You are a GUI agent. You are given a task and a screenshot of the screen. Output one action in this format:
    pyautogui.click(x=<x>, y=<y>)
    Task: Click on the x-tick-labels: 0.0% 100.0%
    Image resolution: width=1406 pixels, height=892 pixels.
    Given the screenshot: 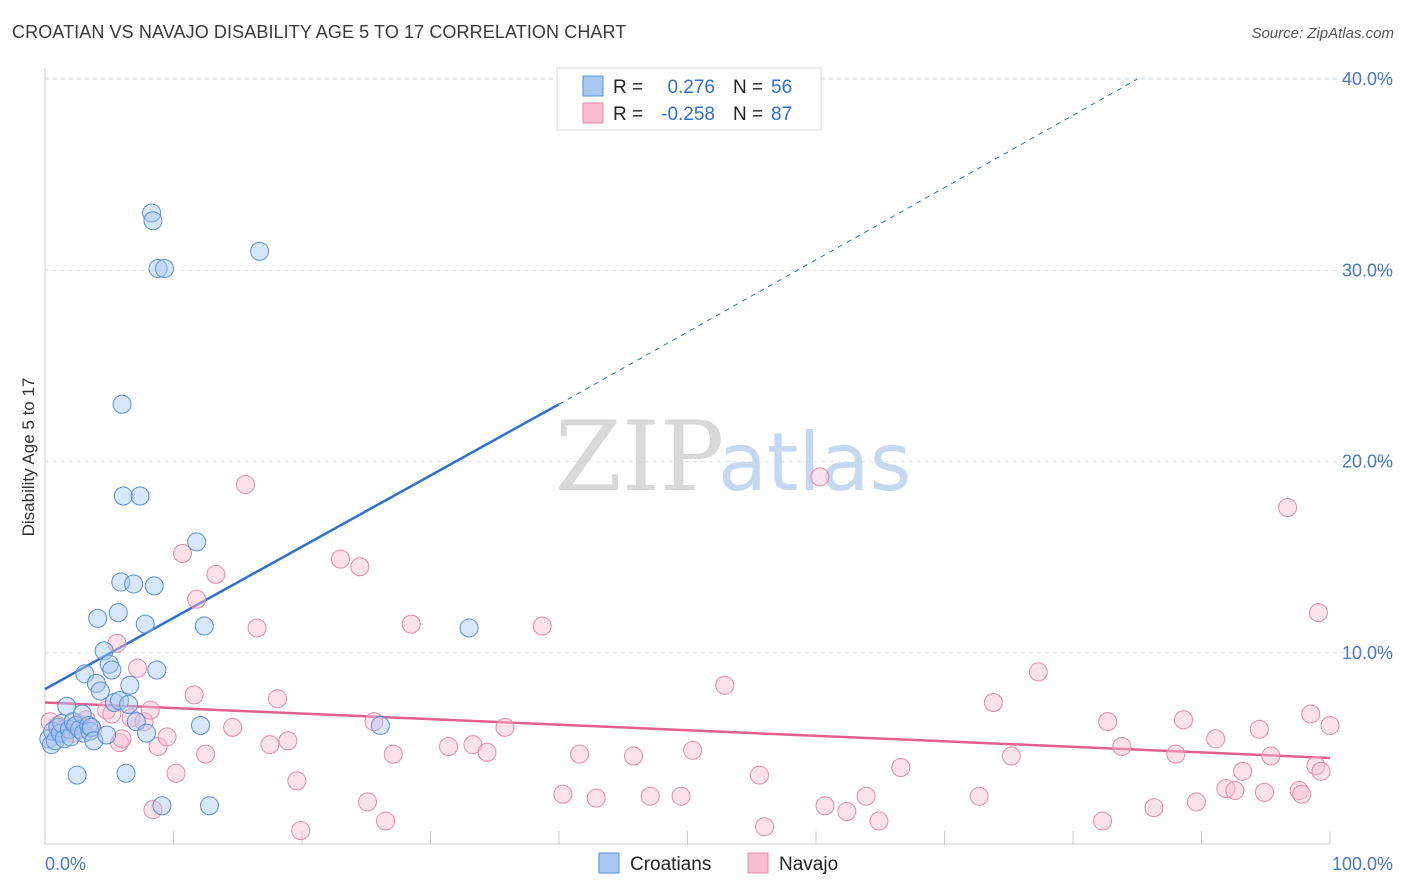 What is the action you would take?
    pyautogui.click(x=719, y=864)
    